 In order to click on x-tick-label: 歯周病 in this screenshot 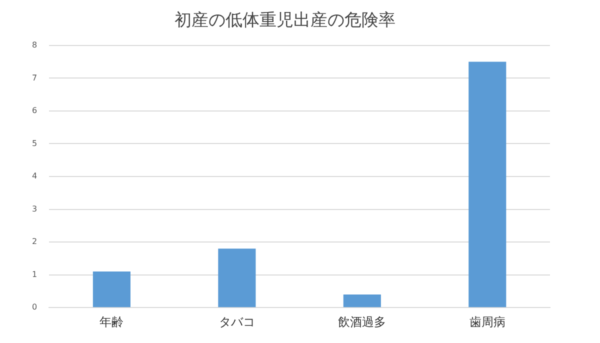, I will do `click(487, 321)`.